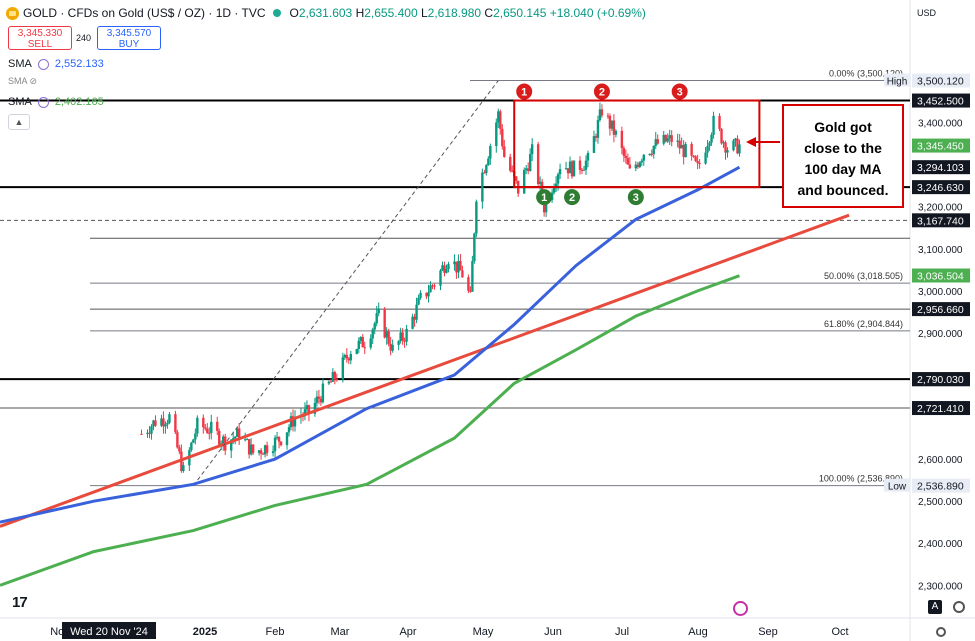 This screenshot has width=975, height=641. I want to click on tradingview-logo: 17, so click(20, 602).